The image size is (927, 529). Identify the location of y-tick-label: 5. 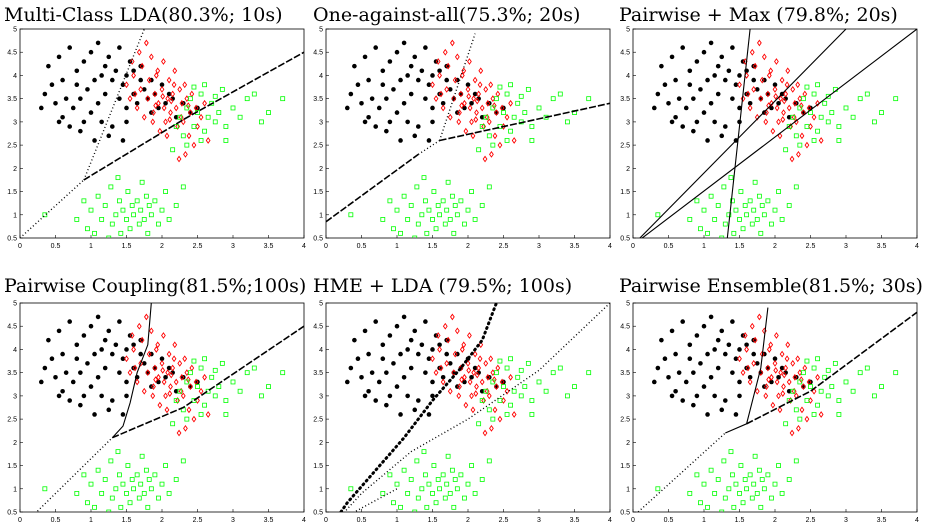
(321, 30).